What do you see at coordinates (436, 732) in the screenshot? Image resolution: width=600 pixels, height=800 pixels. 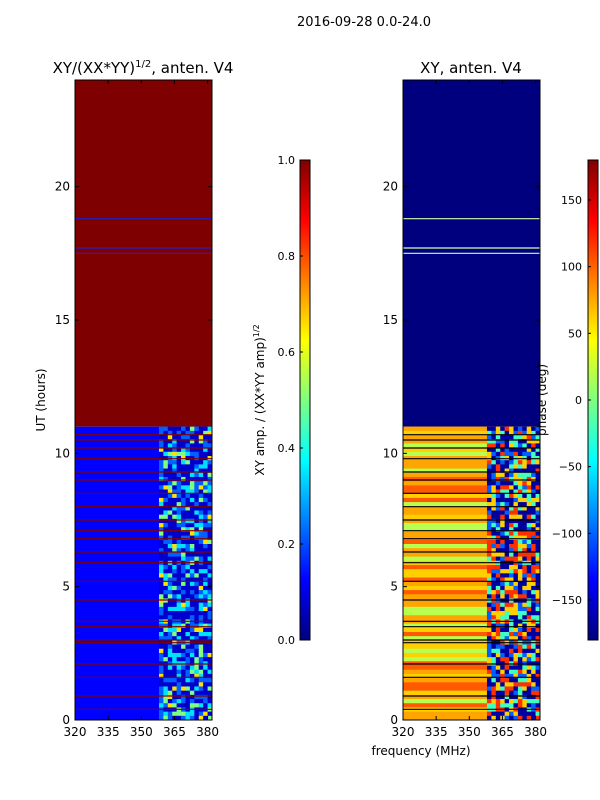 I see `x-tick-label: 335` at bounding box center [436, 732].